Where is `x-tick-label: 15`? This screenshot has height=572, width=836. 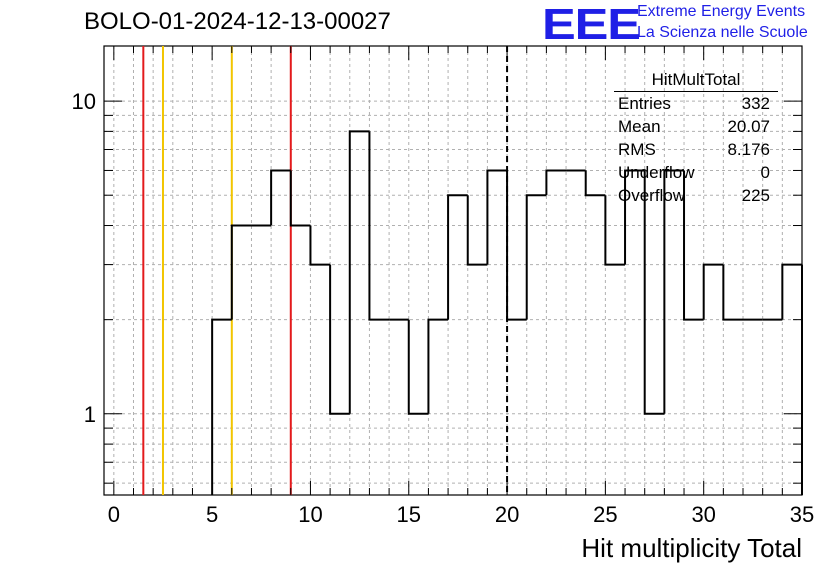
x-tick-label: 15 is located at coordinates (409, 514).